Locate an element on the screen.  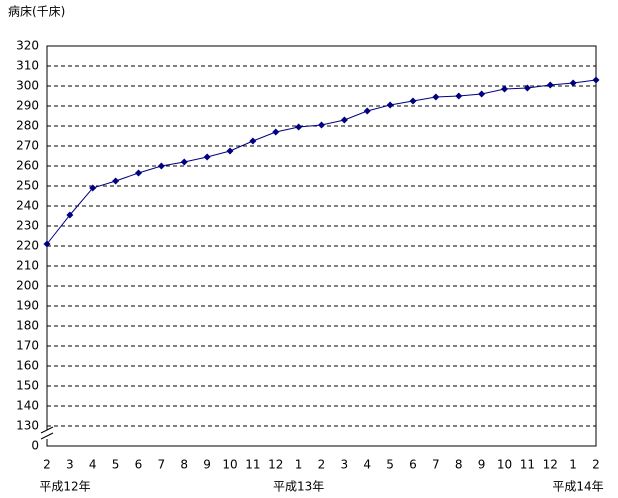
y-tick-label: 170 is located at coordinates (27, 346).